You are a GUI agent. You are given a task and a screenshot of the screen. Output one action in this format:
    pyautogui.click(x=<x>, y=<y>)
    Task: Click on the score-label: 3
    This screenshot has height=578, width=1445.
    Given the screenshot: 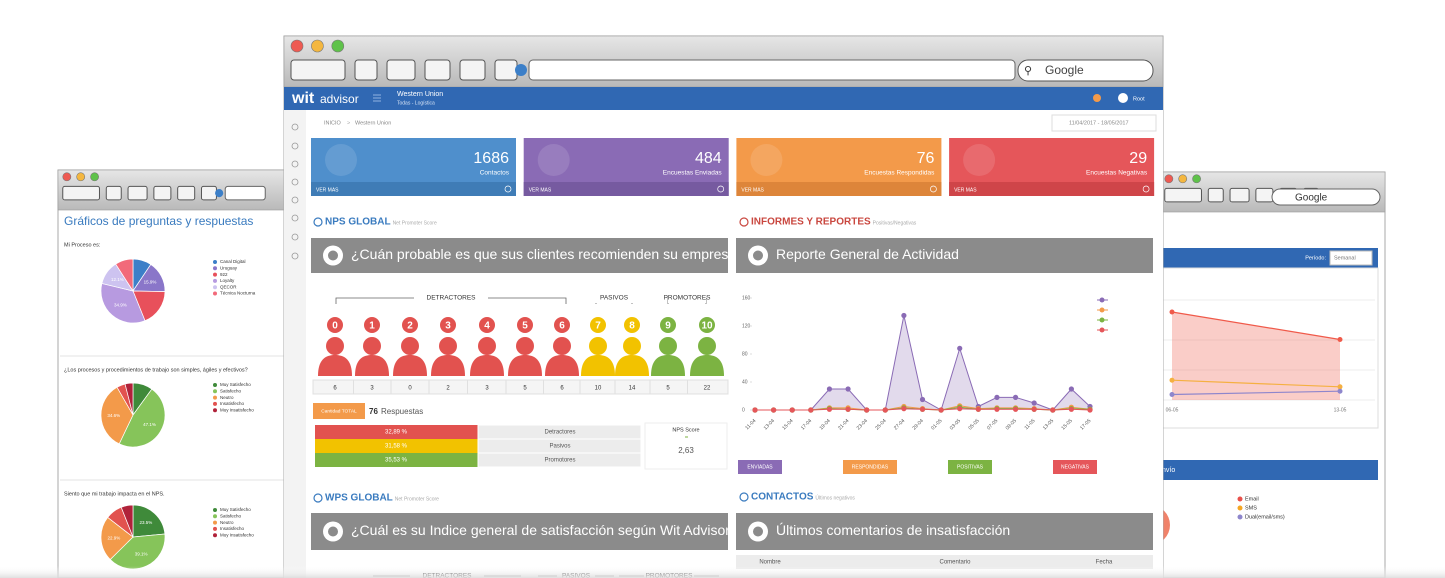 What is the action you would take?
    pyautogui.click(x=448, y=326)
    